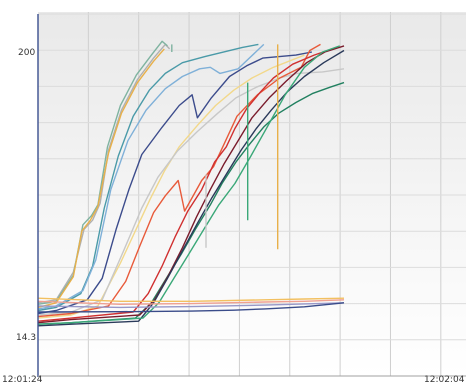 The image size is (471, 387). Describe the element at coordinates (26, 53) in the screenshot. I see `y-tick-label-top: 200` at that location.